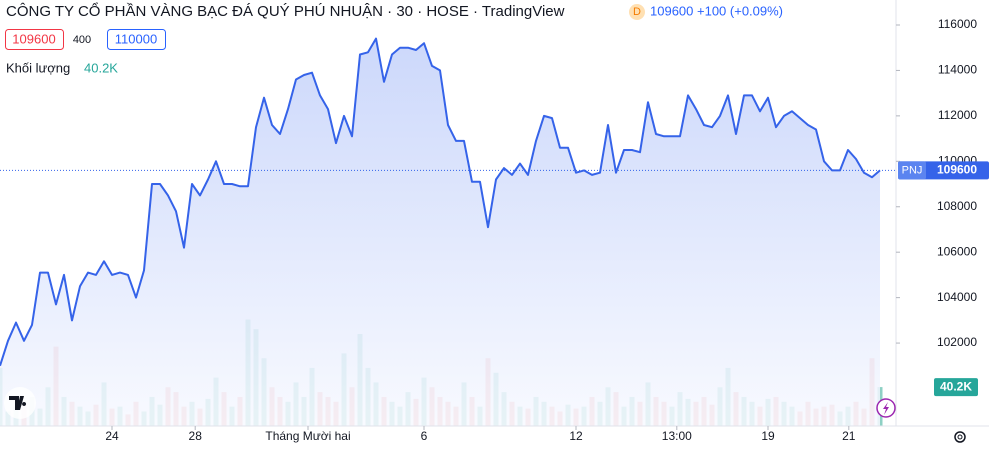  What do you see at coordinates (38, 67) in the screenshot?
I see `volume-legend: Khối lượng` at bounding box center [38, 67].